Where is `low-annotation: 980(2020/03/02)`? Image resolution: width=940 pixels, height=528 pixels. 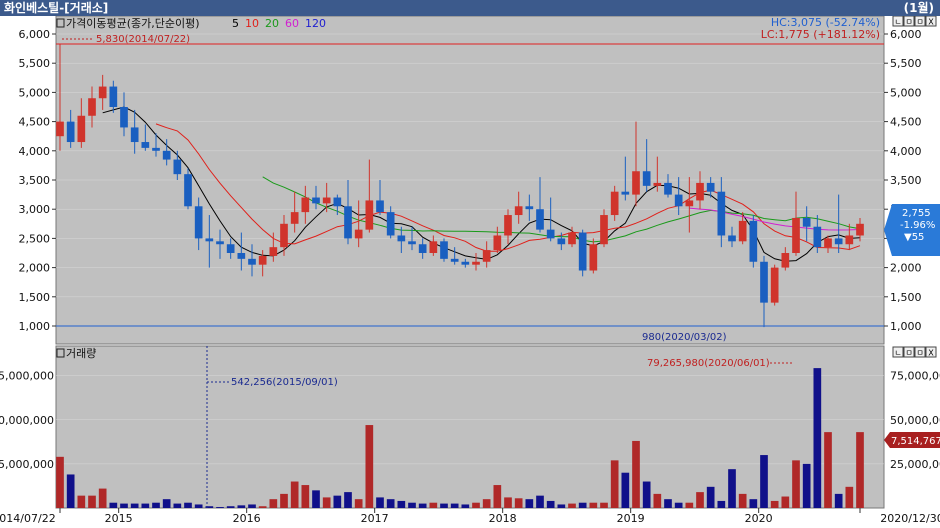 low-annotation: 980(2020/03/02) is located at coordinates (684, 337).